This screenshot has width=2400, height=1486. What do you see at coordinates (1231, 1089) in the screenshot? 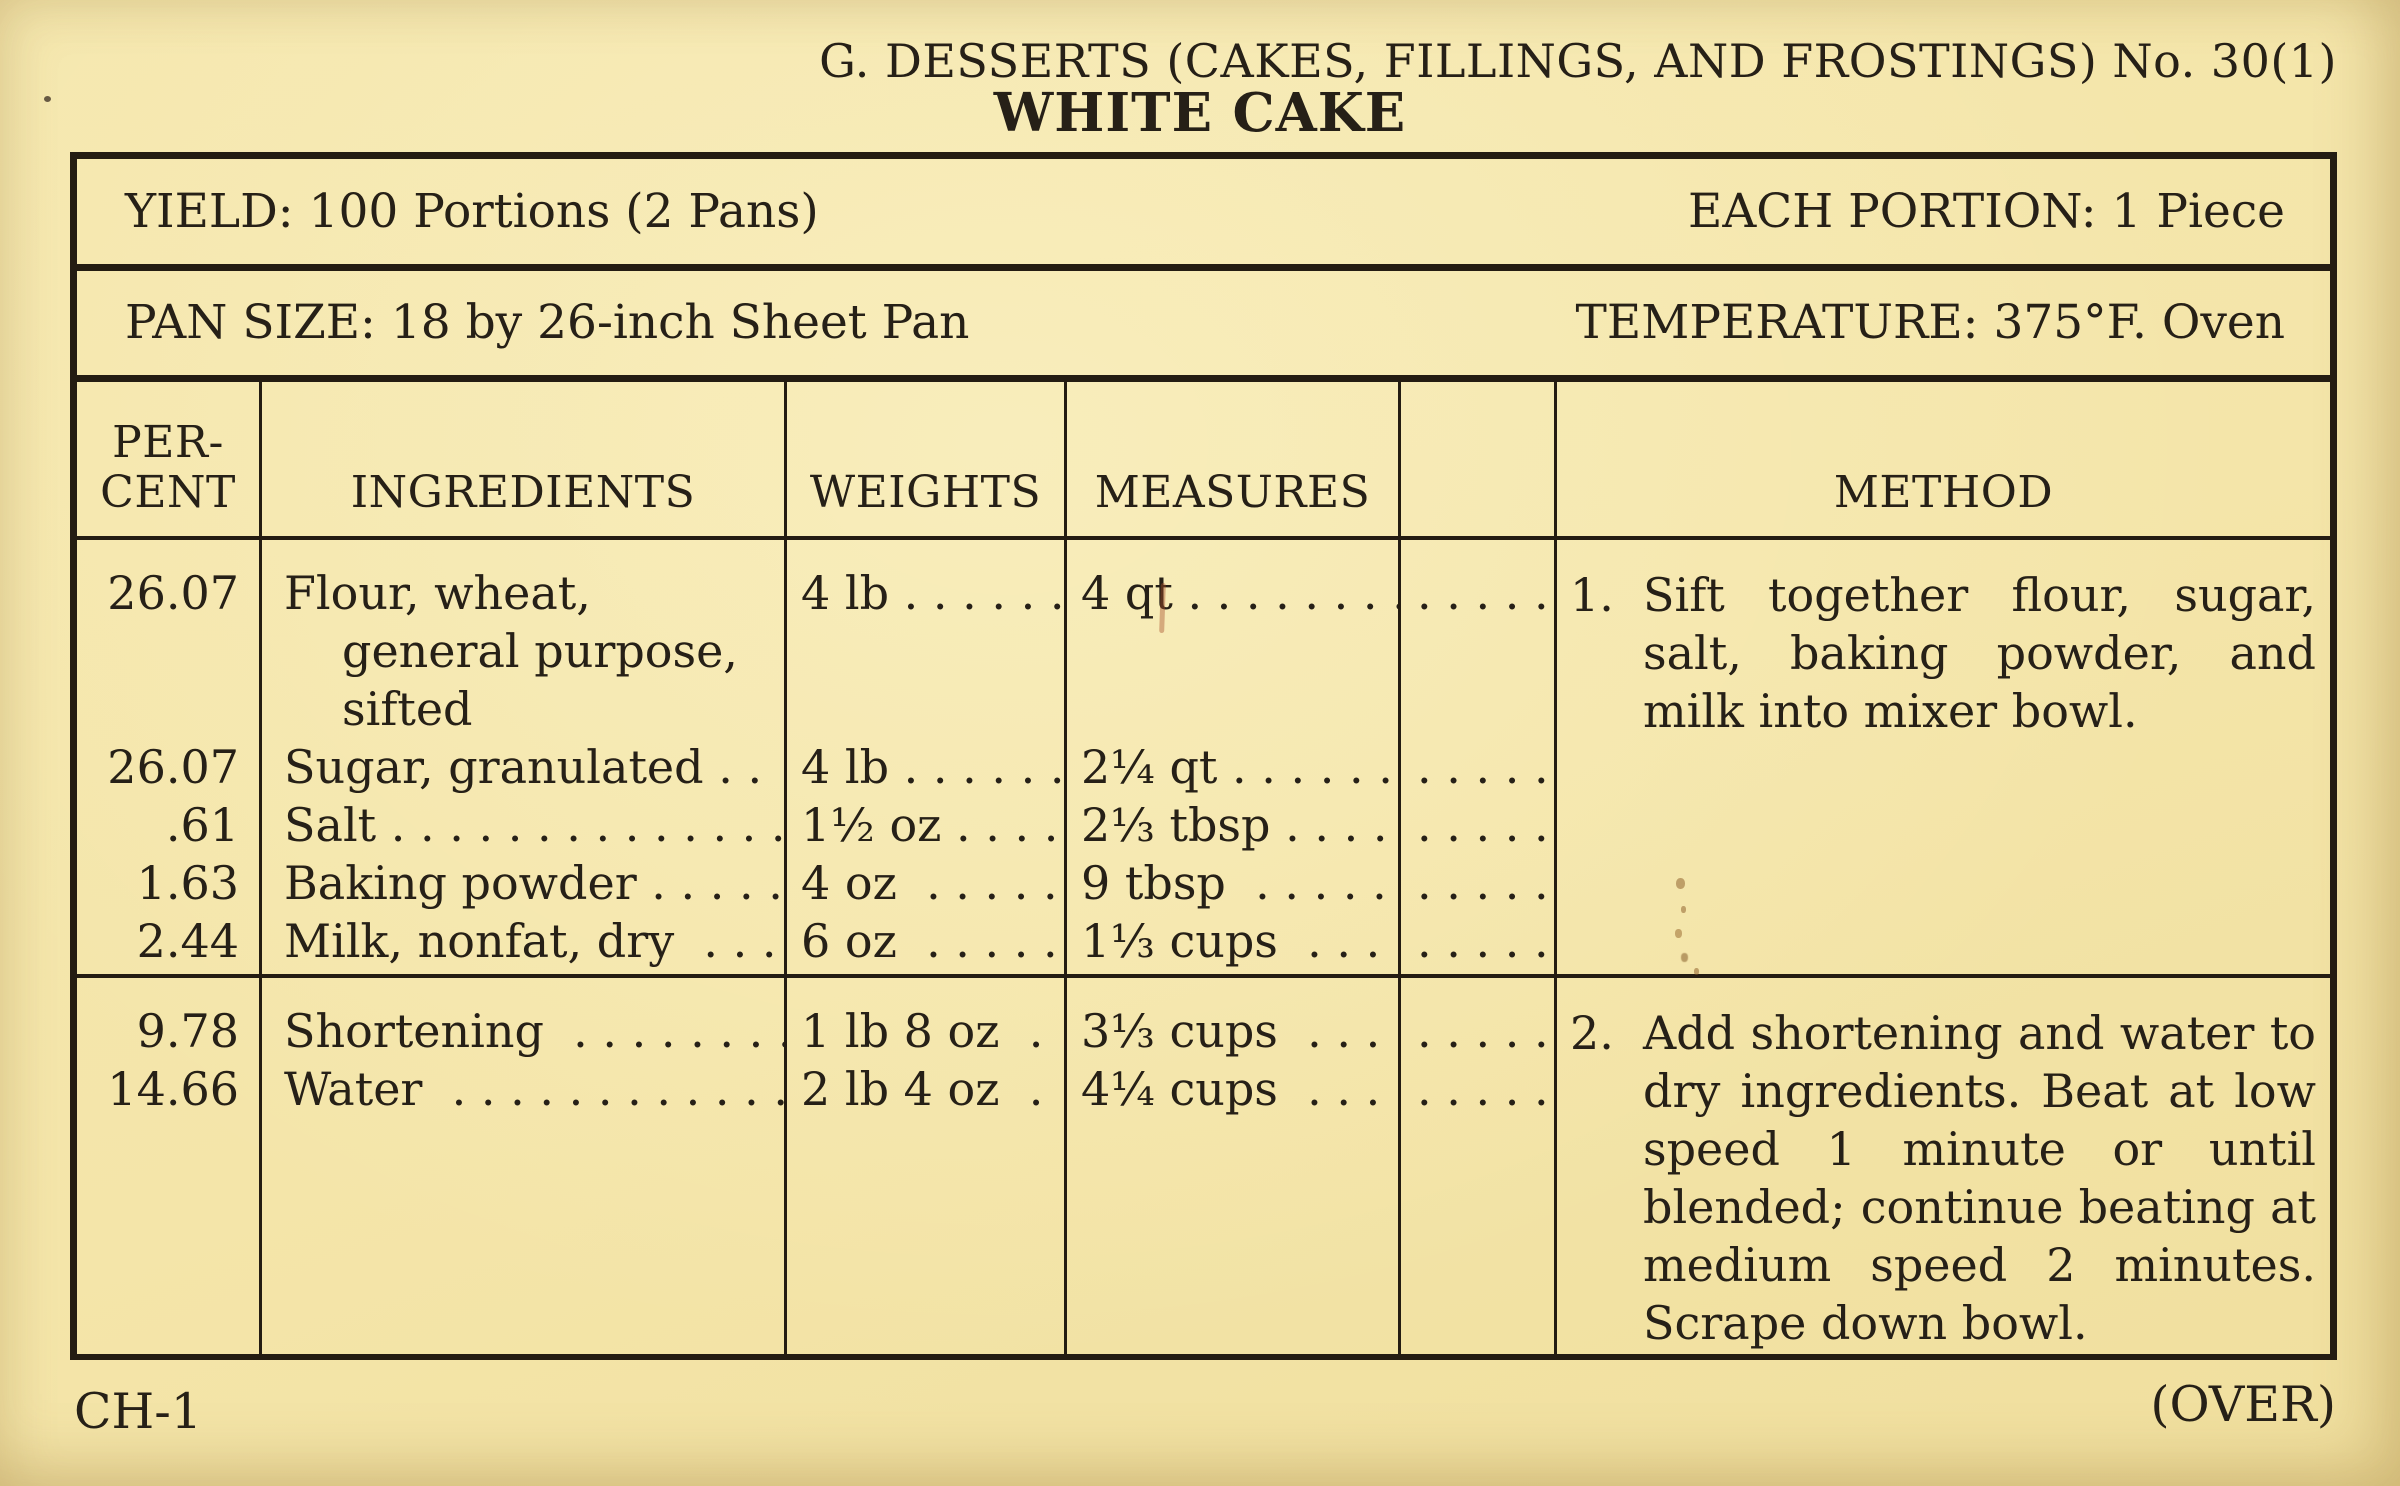
I see `measure-value: 4¼ cups . . .` at bounding box center [1231, 1089].